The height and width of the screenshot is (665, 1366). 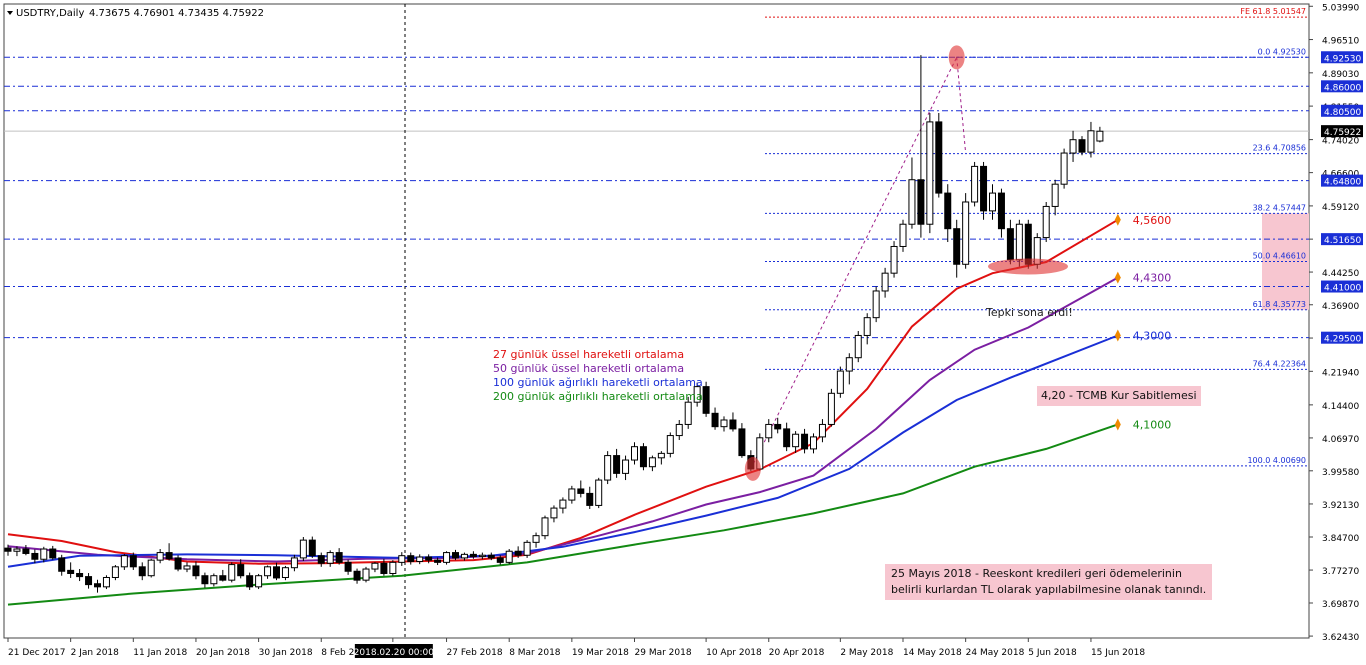 I want to click on x-tick-label: 19 Mar 2018, so click(x=600, y=653).